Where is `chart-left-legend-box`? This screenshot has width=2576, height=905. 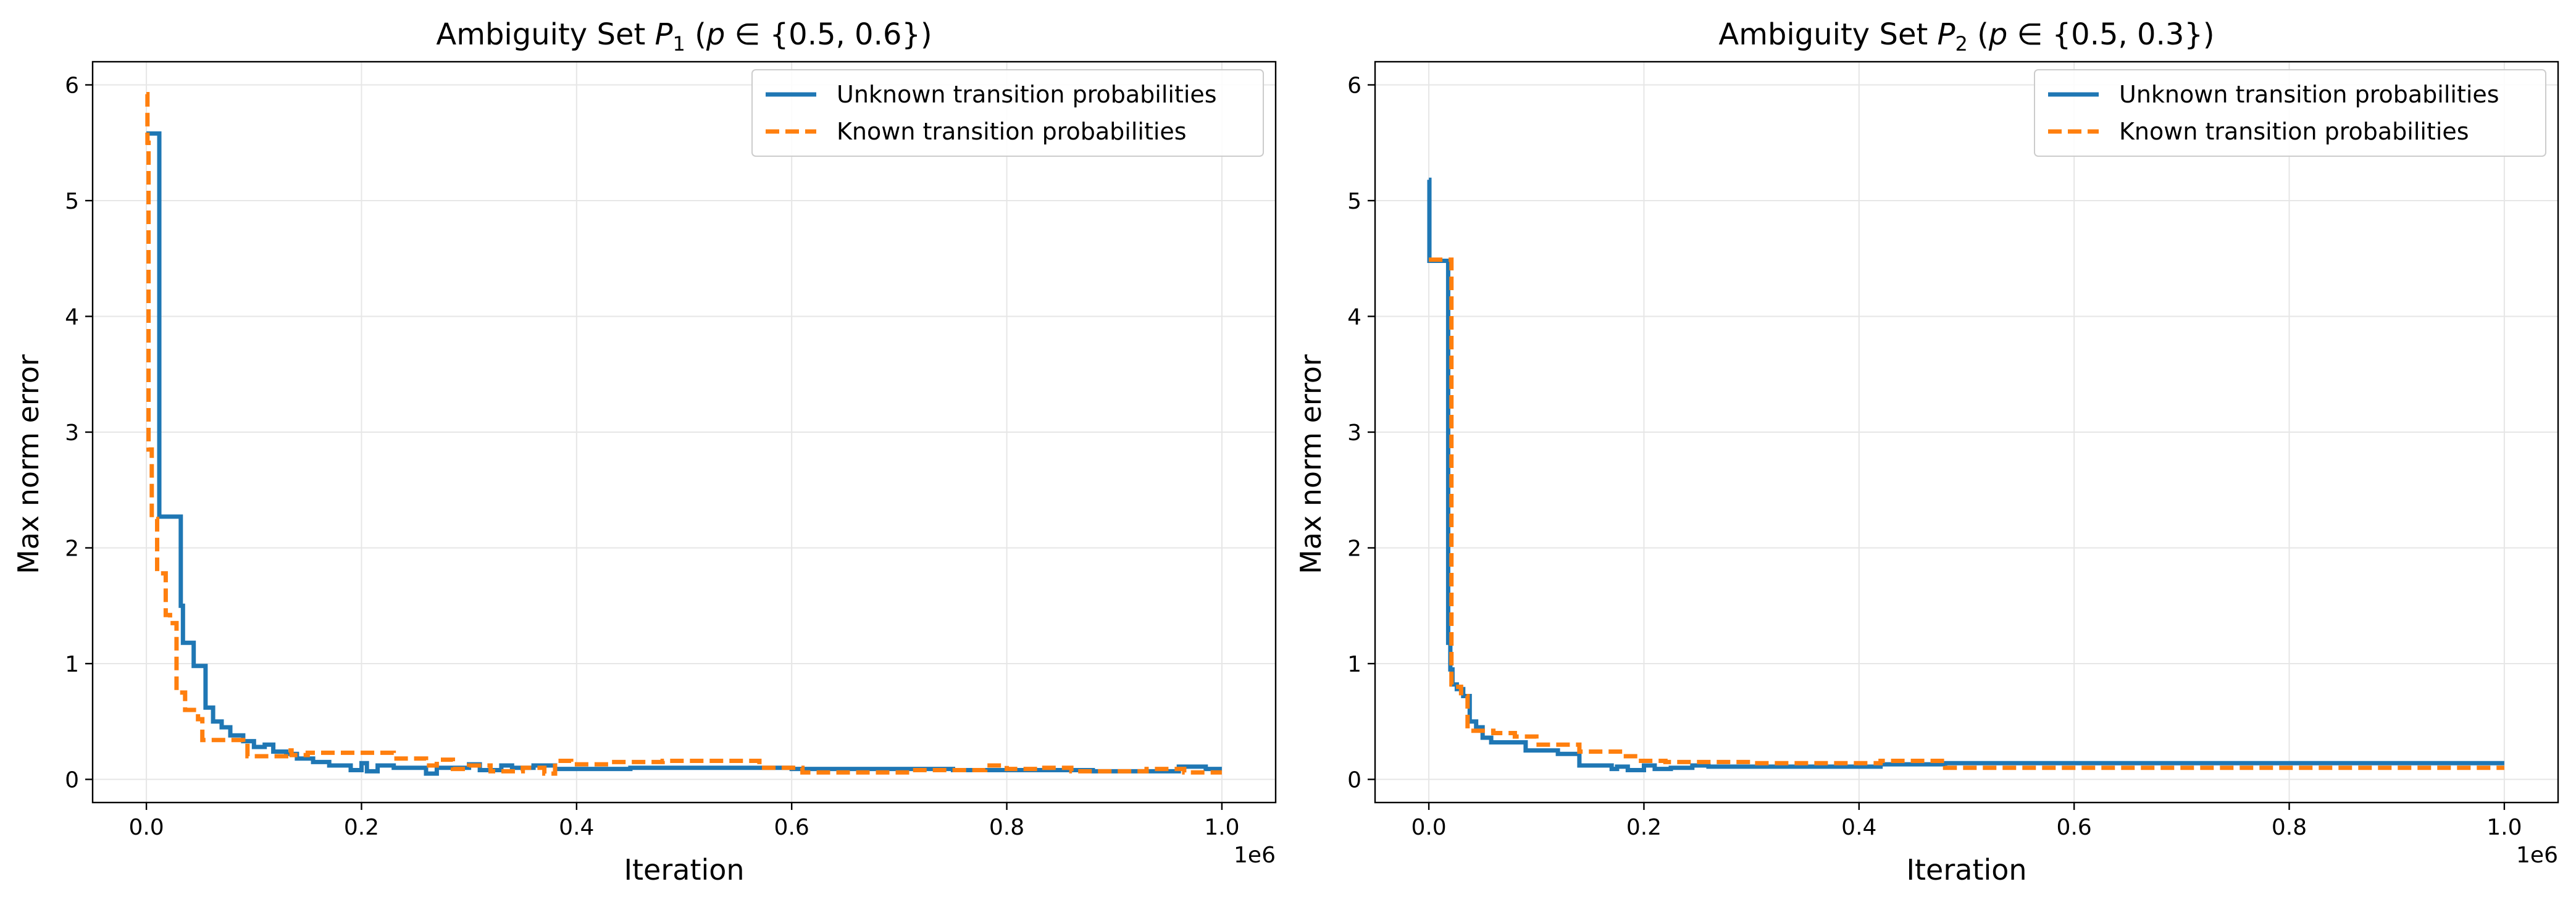
chart-left-legend-box is located at coordinates (1008, 113).